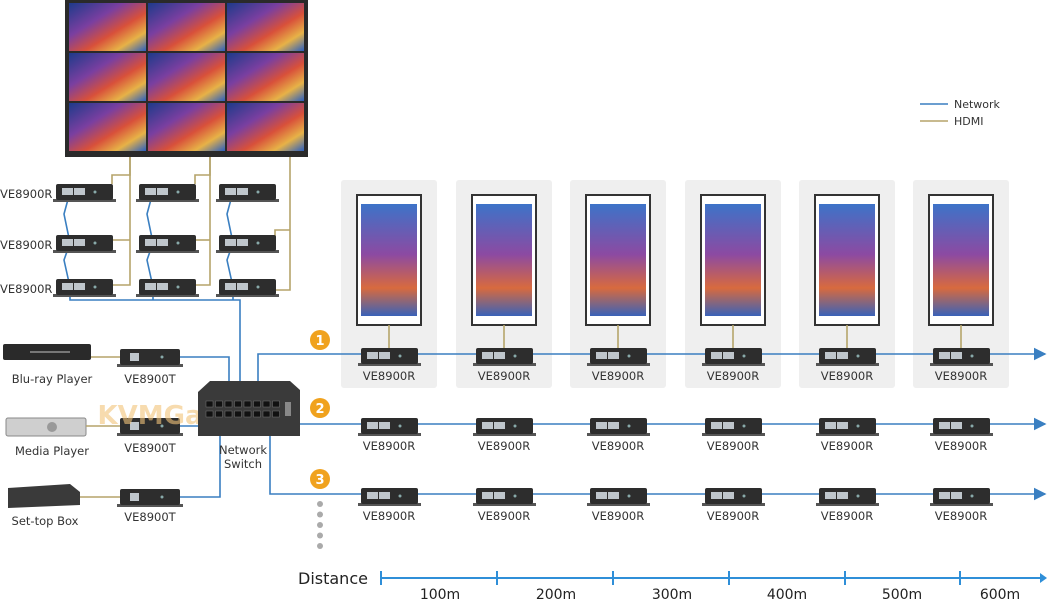 The width and height of the screenshot is (1047, 600). Describe the element at coordinates (52, 379) in the screenshot. I see `source-device-label: Blu-ray Player` at that location.